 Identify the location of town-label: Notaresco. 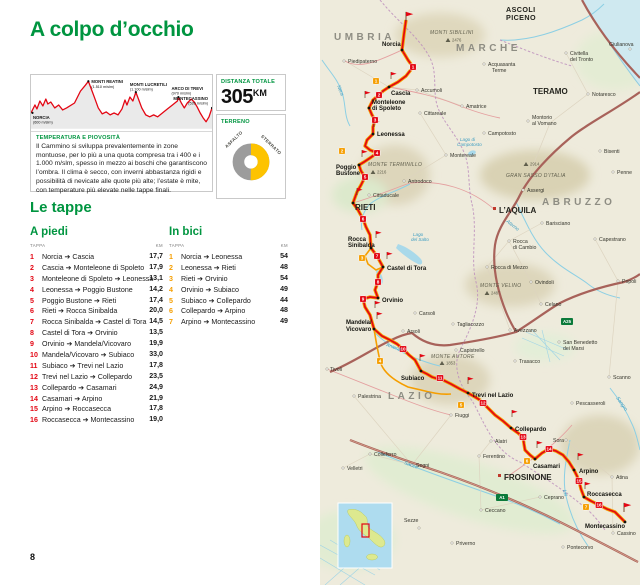
(604, 95).